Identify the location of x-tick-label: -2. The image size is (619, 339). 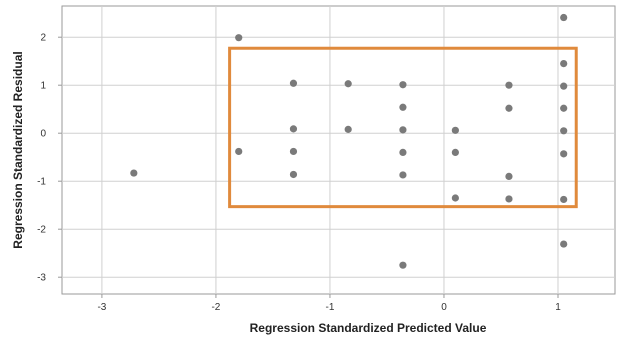
(215, 307).